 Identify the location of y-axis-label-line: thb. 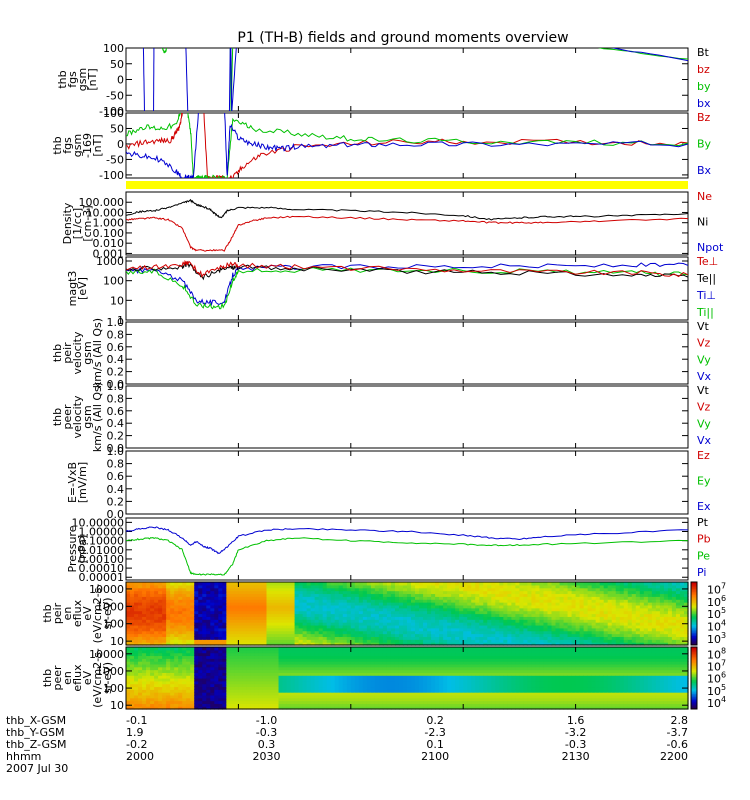
(57, 417).